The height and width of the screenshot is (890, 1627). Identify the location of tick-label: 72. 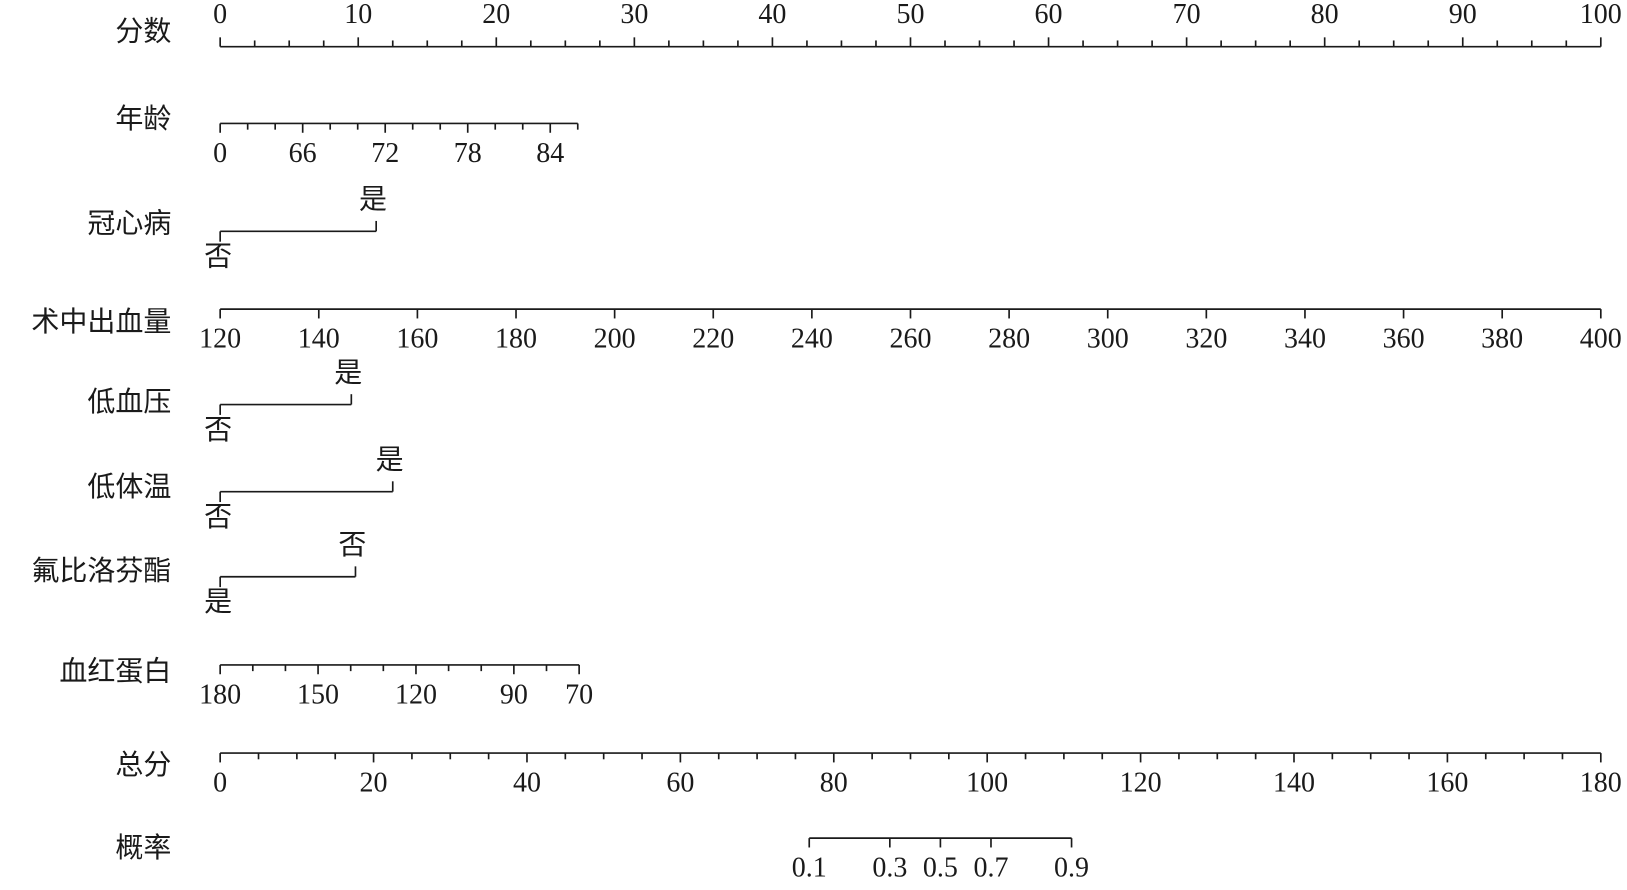
(385, 153).